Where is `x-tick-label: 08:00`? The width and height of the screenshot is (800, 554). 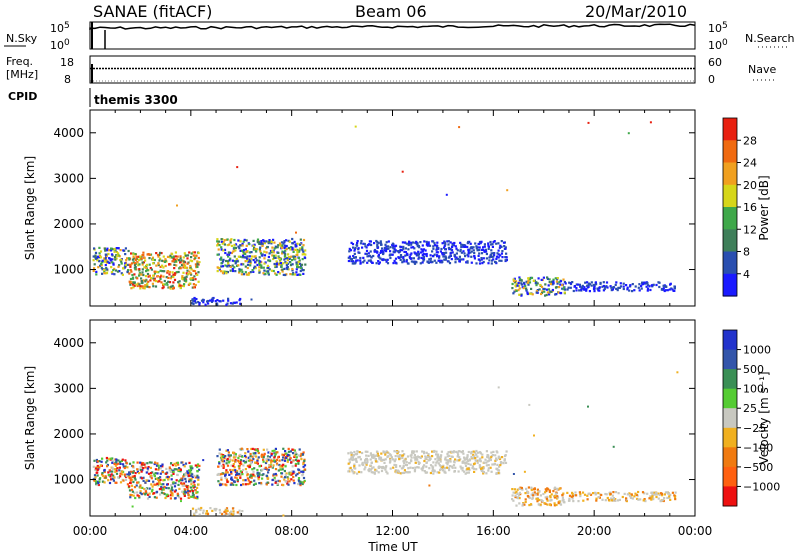 x-tick-label: 08:00 is located at coordinates (291, 531).